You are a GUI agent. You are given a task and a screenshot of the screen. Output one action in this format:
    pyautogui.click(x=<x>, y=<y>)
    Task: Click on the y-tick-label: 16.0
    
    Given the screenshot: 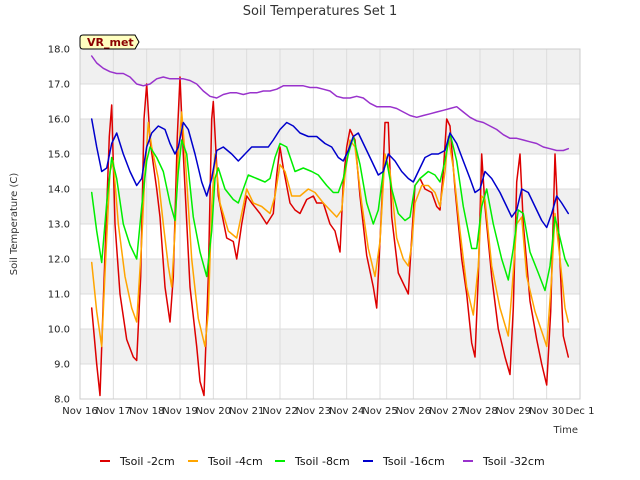 What is the action you would take?
    pyautogui.click(x=59, y=120)
    